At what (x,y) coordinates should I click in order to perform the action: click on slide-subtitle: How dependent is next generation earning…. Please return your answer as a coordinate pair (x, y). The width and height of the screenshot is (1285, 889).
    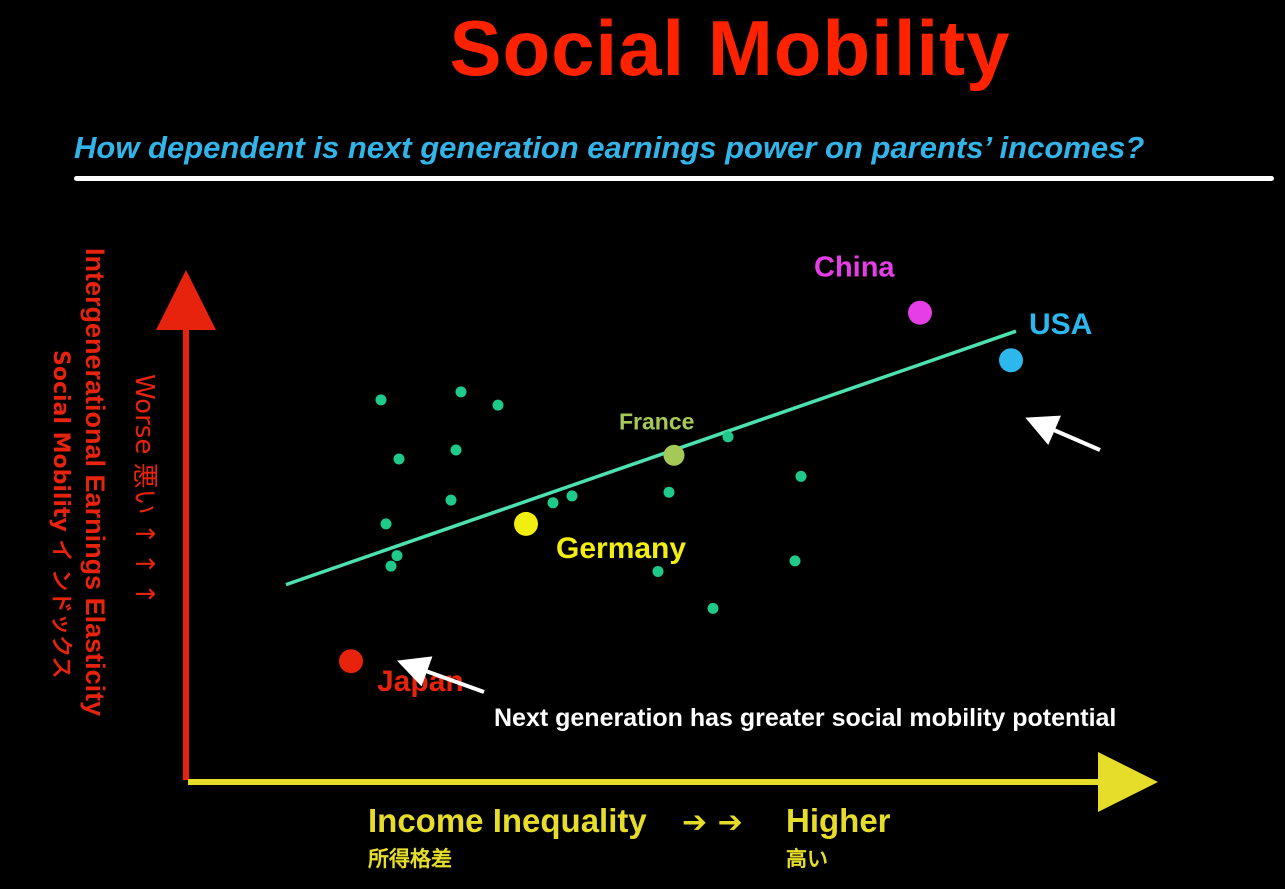
    Looking at the image, I should click on (609, 147).